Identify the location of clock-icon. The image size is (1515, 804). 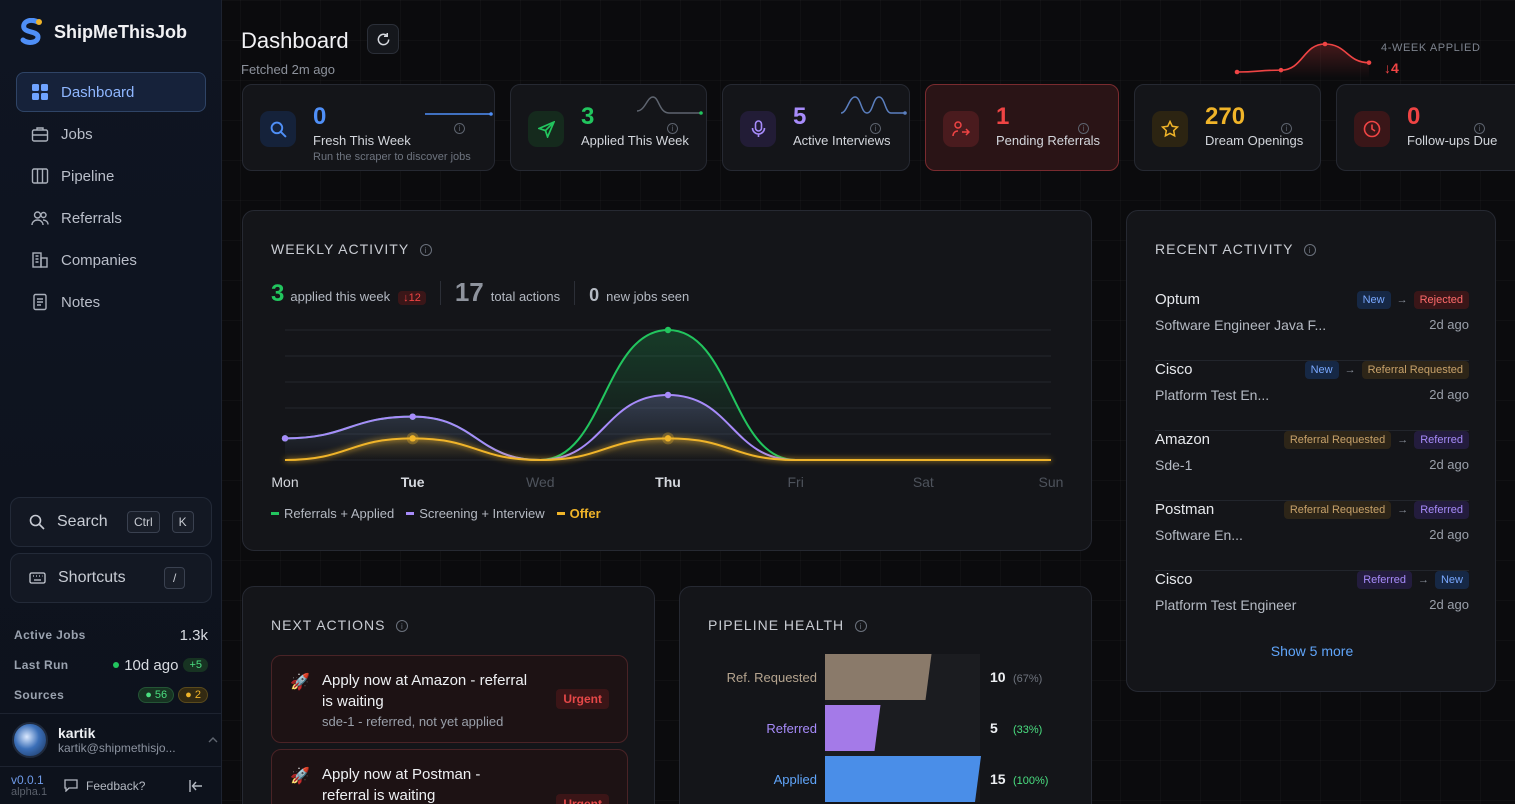
(1372, 129).